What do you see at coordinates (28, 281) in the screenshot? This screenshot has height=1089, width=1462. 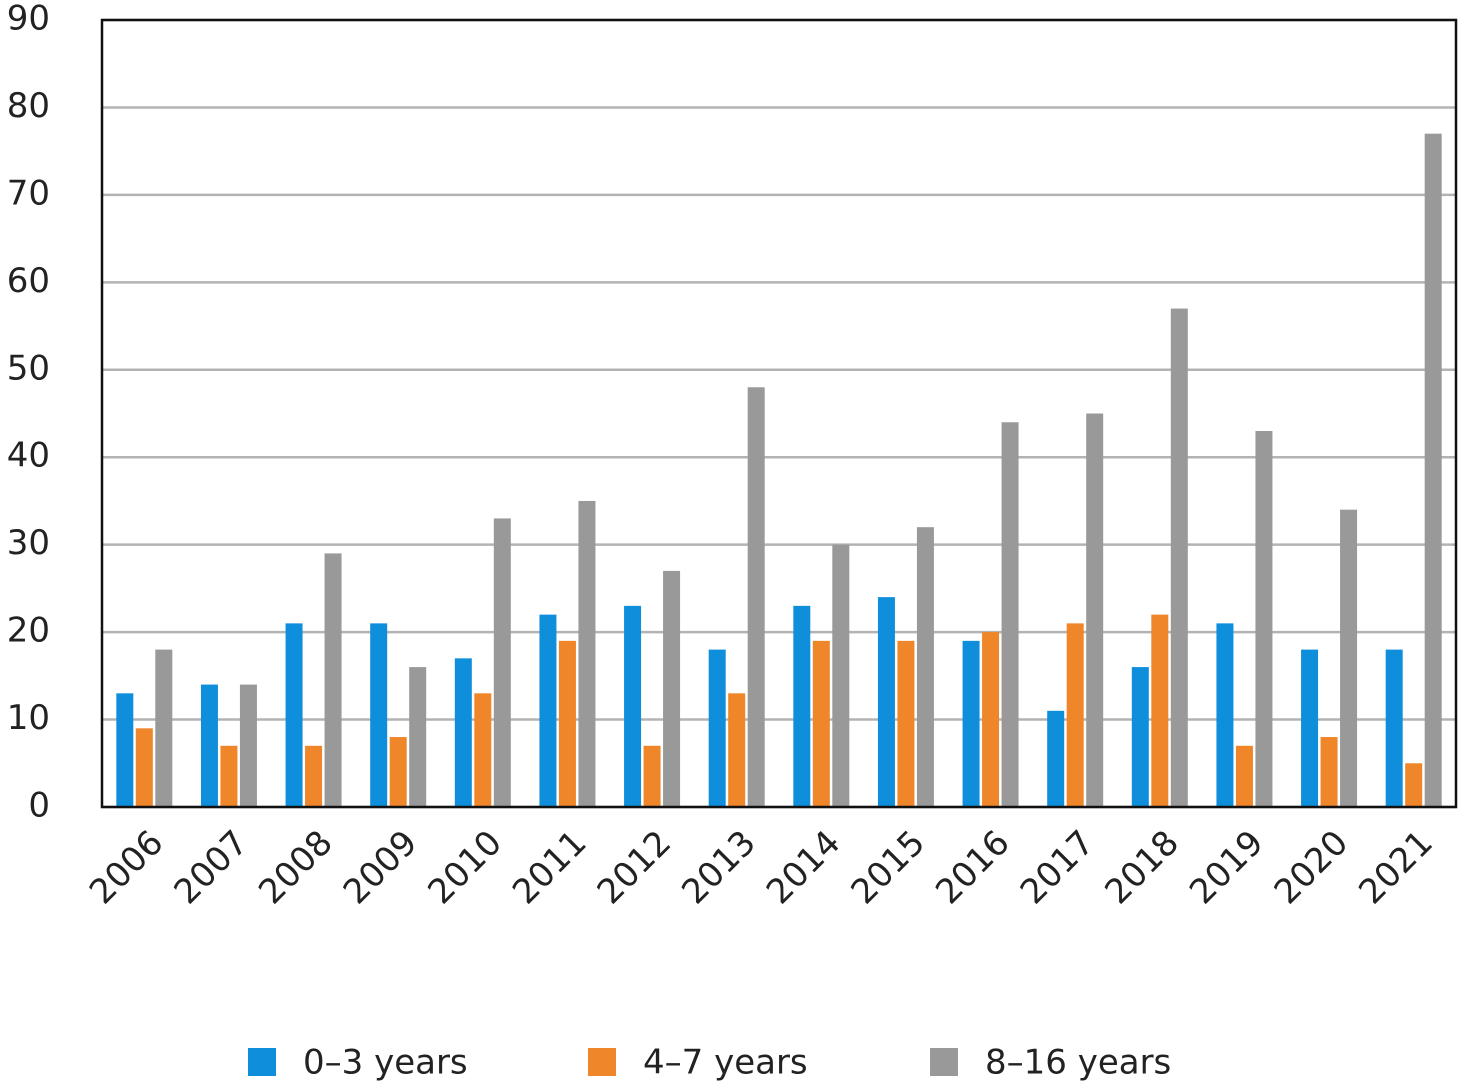 I see `y-tick-label: 60` at bounding box center [28, 281].